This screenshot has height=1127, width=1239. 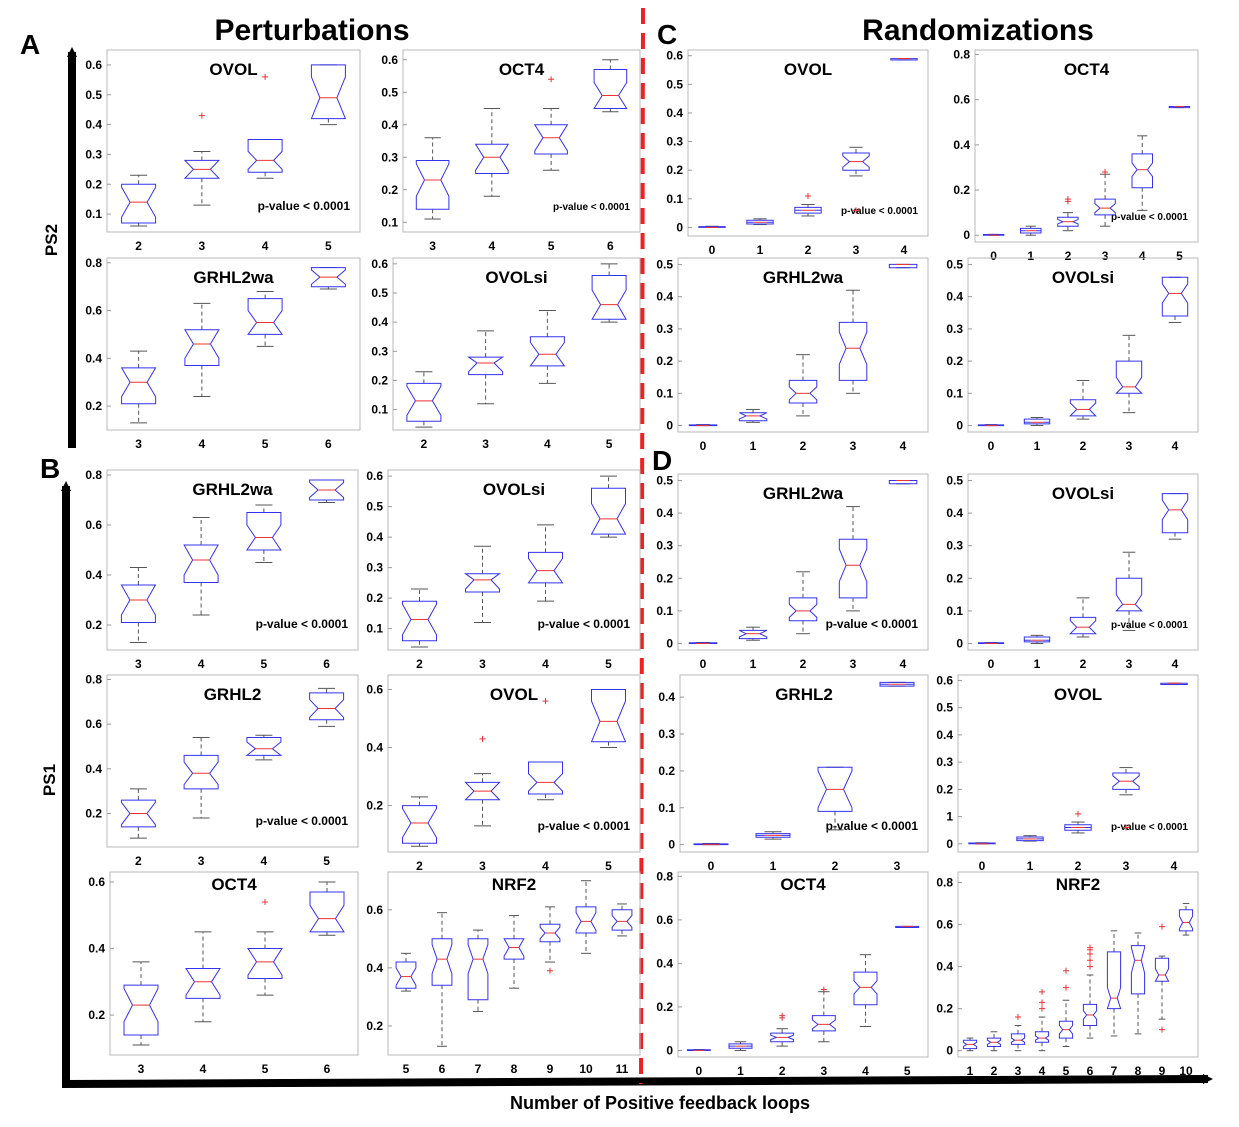 I want to click on panel-letter-b: B, so click(x=50, y=468).